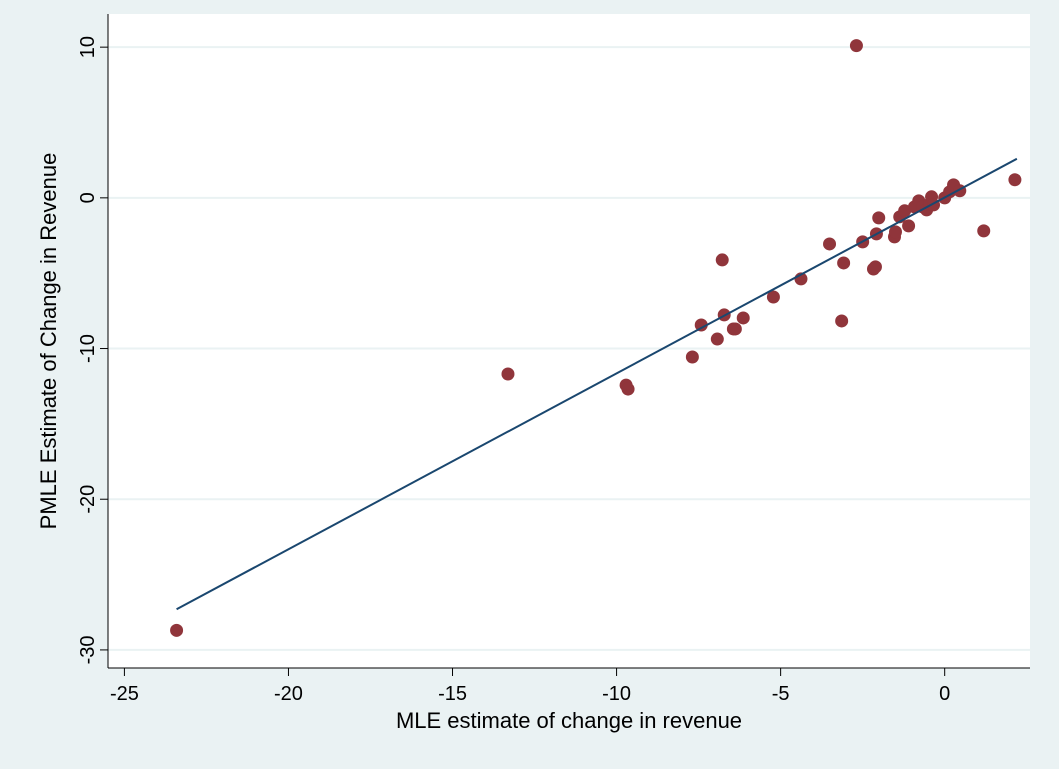 This screenshot has width=1059, height=769. I want to click on x-tick-label: -15, so click(452, 694).